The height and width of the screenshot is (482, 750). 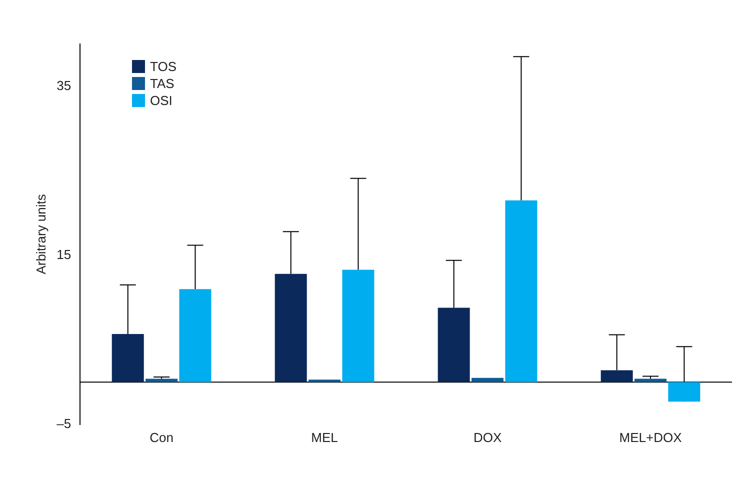 I want to click on legend-label: OSI, so click(x=161, y=100).